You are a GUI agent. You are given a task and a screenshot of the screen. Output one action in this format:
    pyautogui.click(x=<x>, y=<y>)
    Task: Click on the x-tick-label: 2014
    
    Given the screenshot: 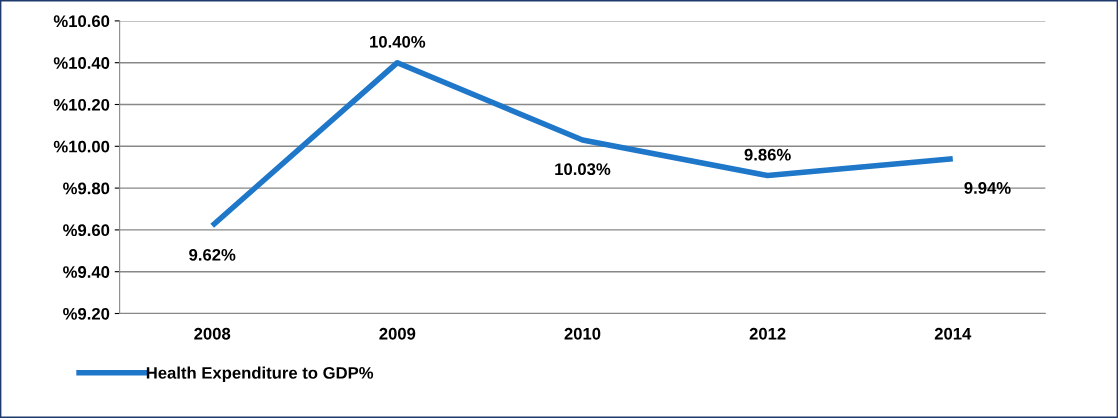 What is the action you would take?
    pyautogui.click(x=953, y=333)
    